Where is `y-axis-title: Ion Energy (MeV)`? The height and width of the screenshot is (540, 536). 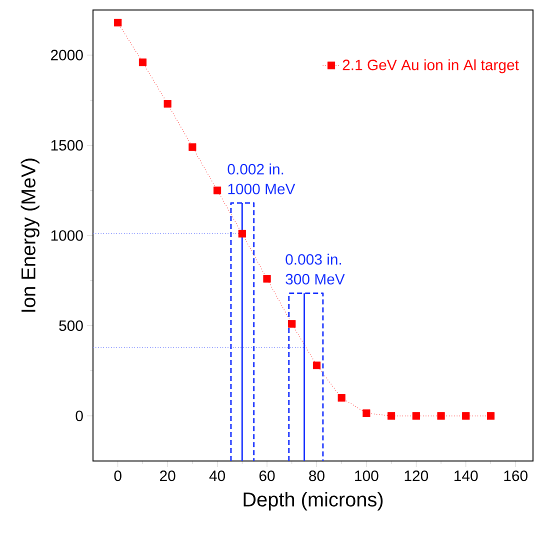
y-axis-title: Ion Energy (MeV) is located at coordinates (30, 235).